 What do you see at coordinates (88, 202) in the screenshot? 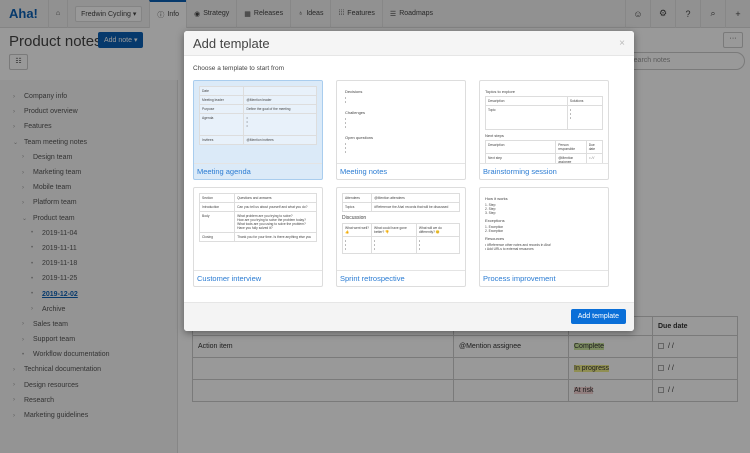
I see `sidebar-item: › Platform team` at bounding box center [88, 202].